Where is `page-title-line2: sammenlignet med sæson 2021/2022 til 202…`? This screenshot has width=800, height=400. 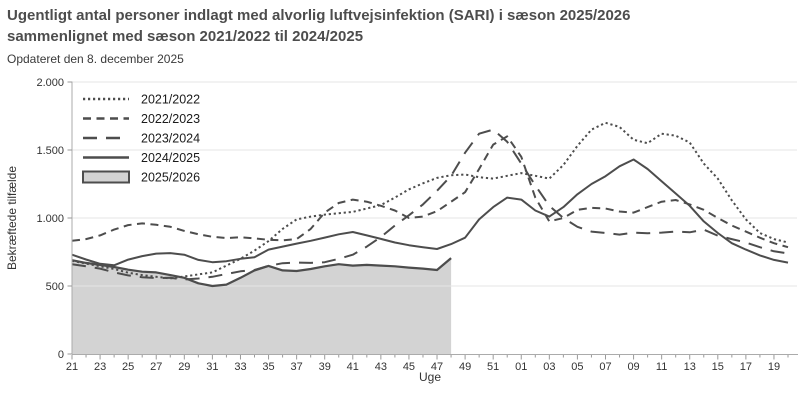
page-title-line2: sammenlignet med sæson 2021/2022 til 202… is located at coordinates (185, 36).